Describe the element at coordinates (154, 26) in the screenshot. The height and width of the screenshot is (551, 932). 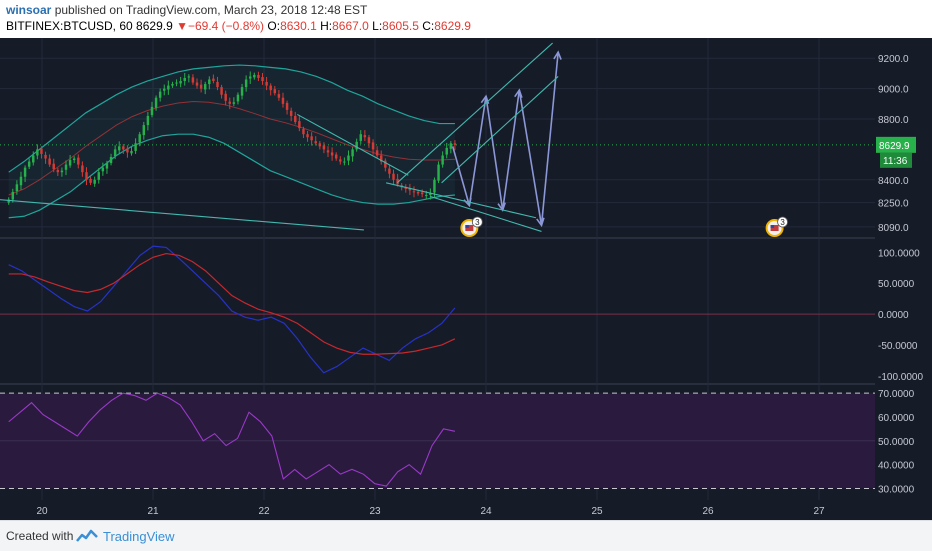
I see `last-price: 8629.9` at that location.